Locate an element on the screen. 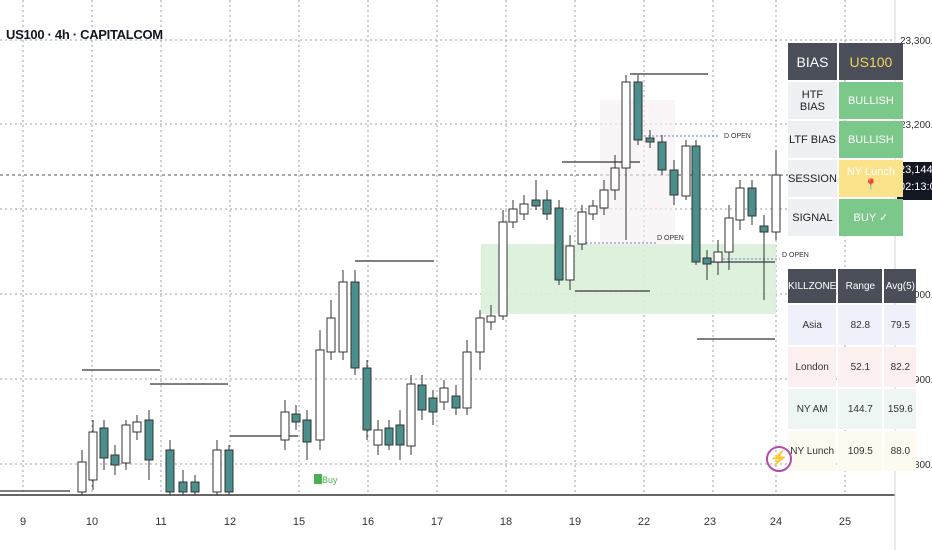  buy-signal-label: Buy is located at coordinates (330, 480).